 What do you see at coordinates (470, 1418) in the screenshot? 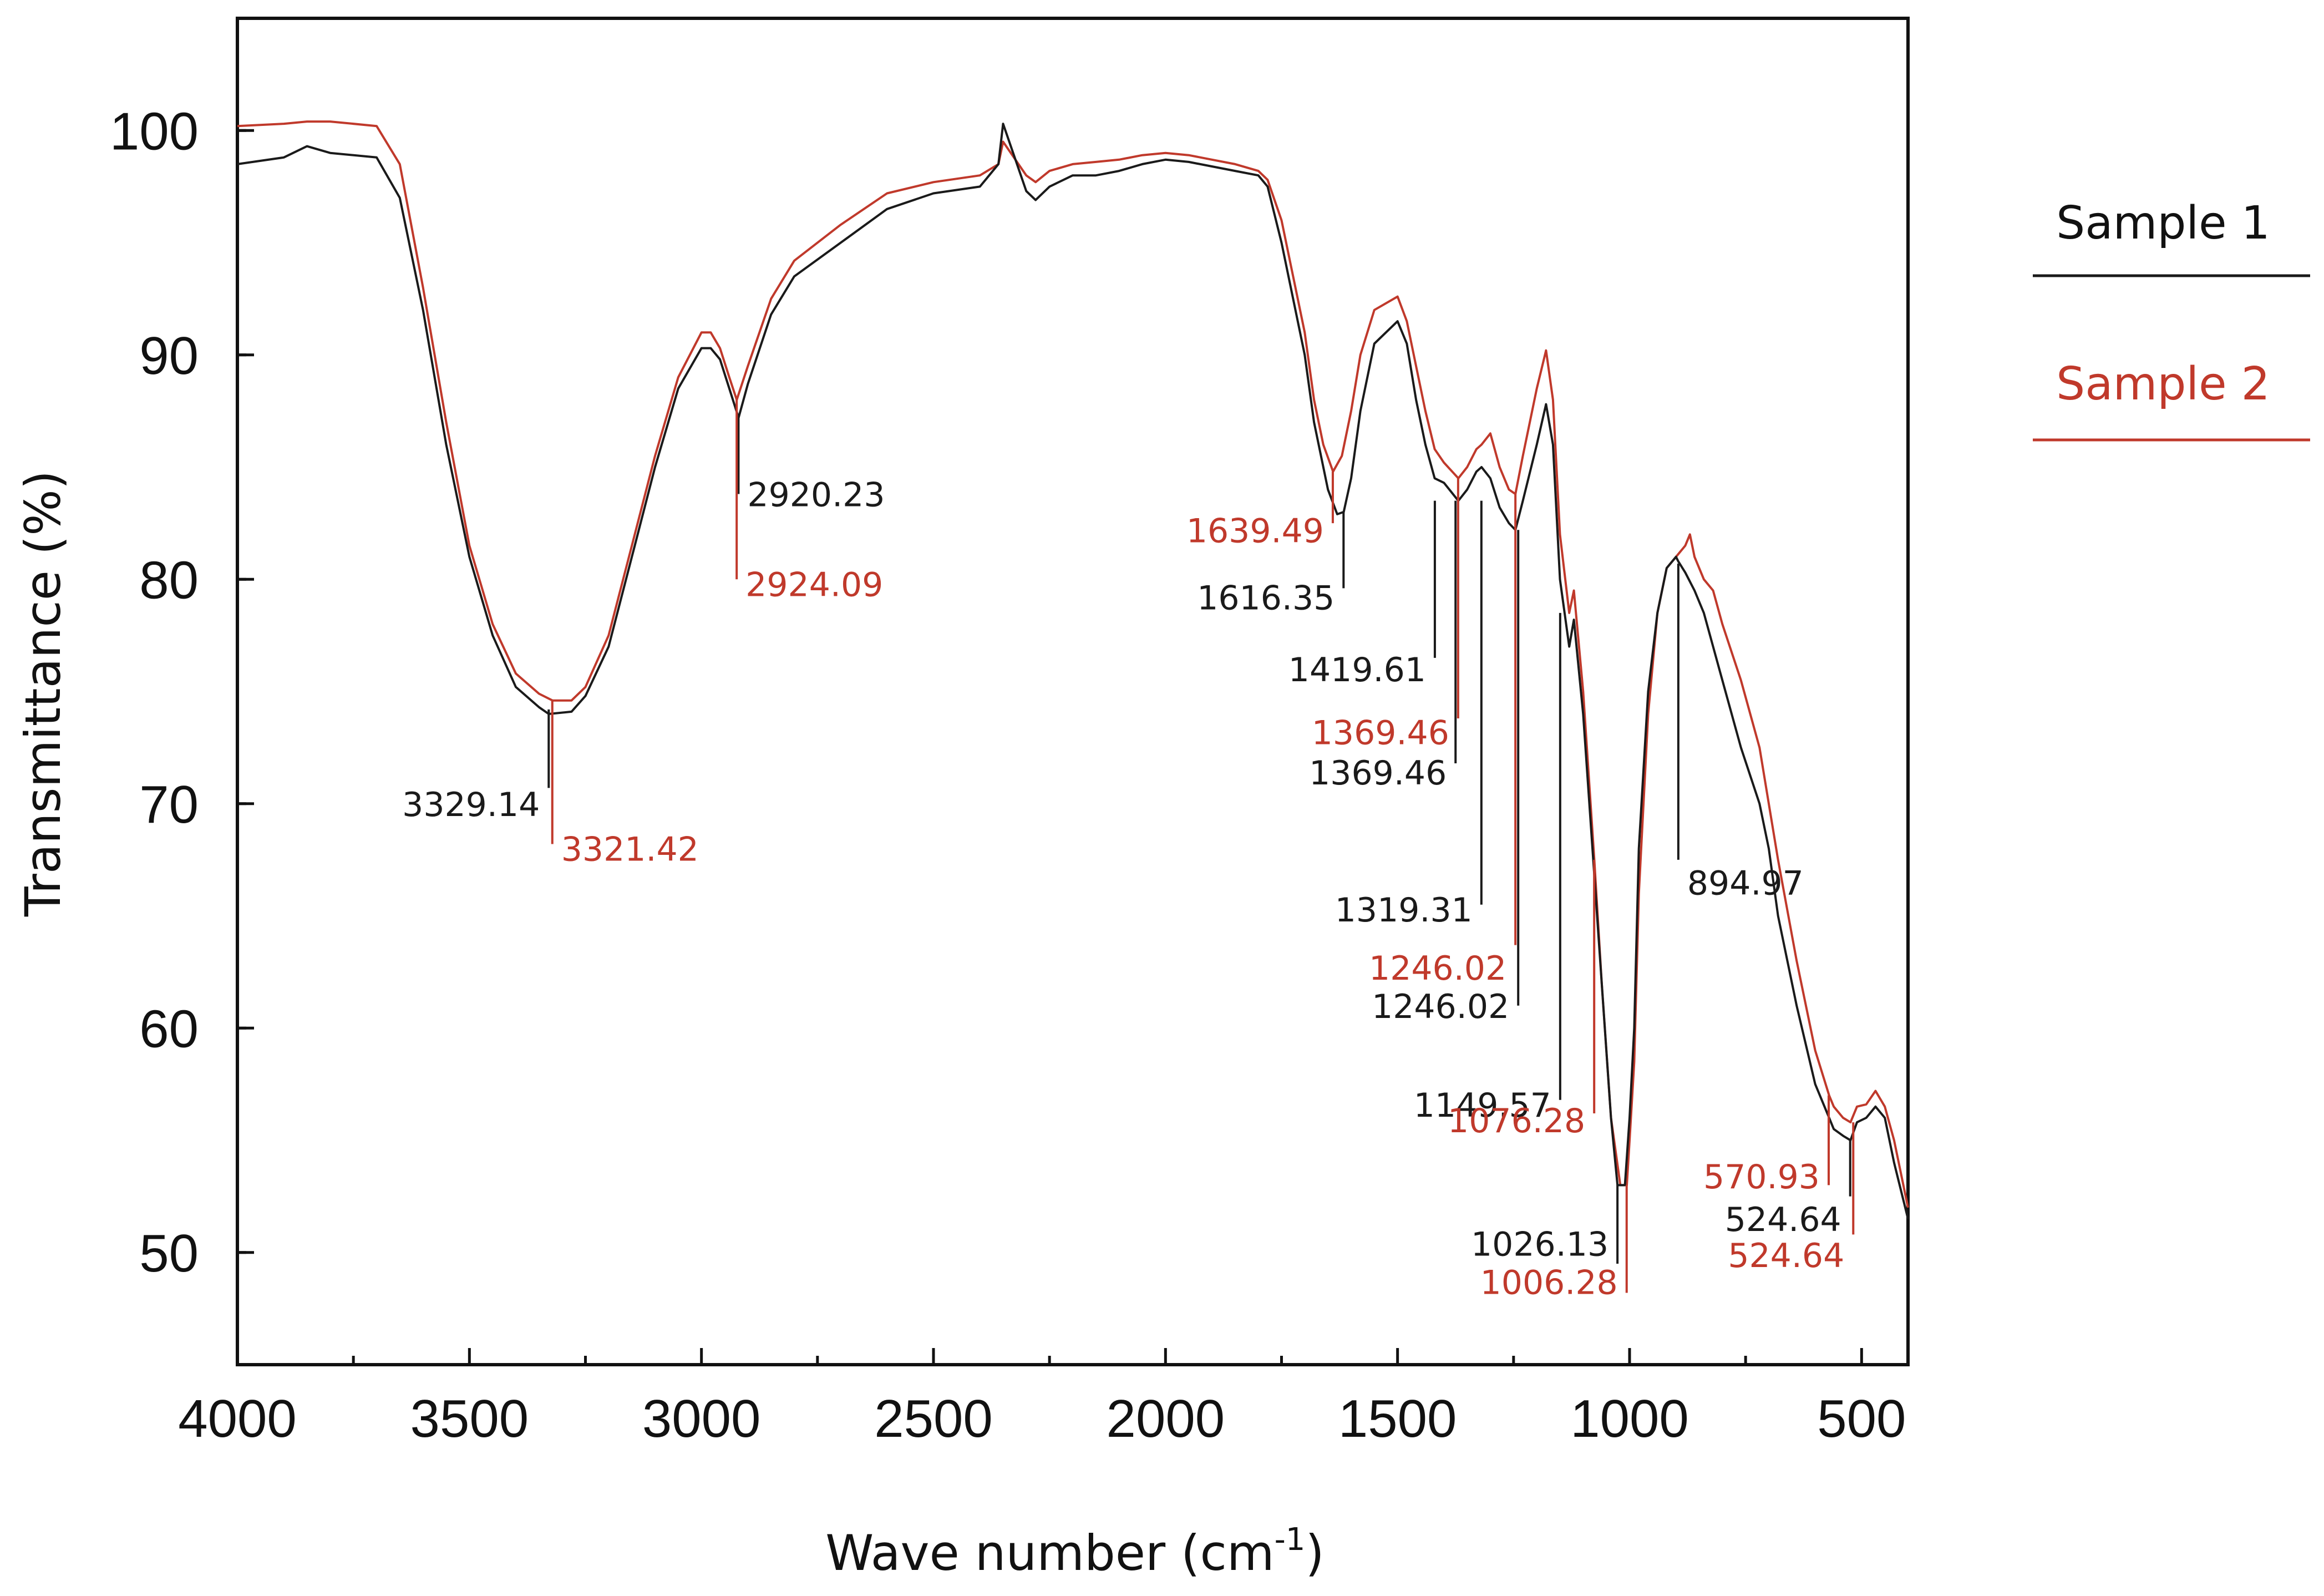
I see `x-tick-label-3500: 3500` at bounding box center [470, 1418].